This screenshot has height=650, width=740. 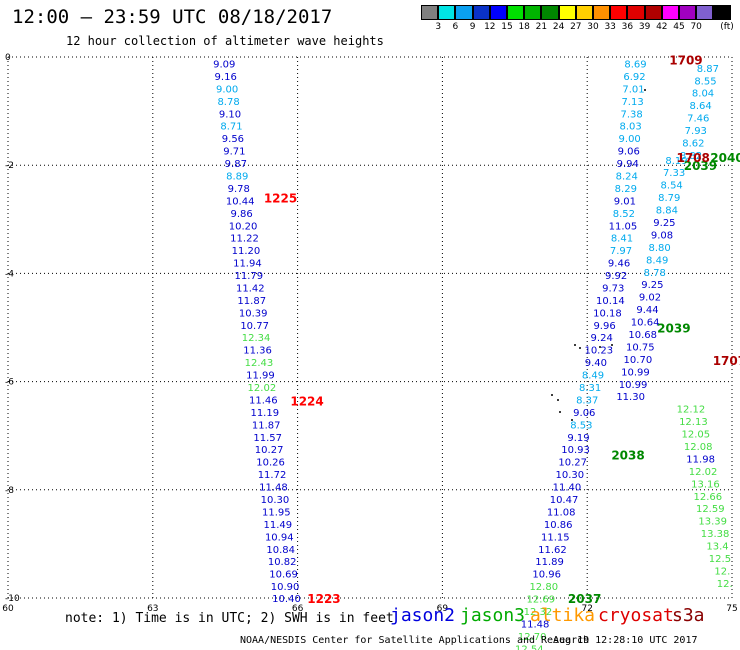 What do you see at coordinates (226, 77) in the screenshot?
I see `swh-value: 9.16` at bounding box center [226, 77].